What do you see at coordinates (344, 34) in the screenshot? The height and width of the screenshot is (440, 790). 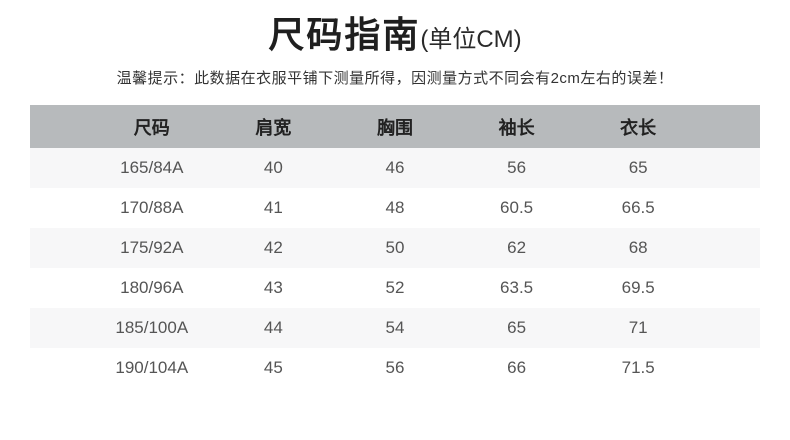 I see `page-title-text: 尺码指南` at bounding box center [344, 34].